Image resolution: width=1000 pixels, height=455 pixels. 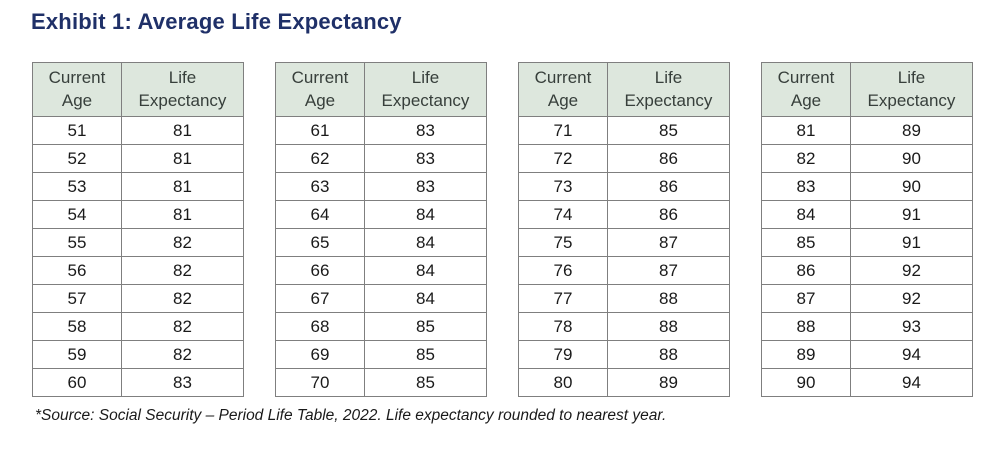 I want to click on table-row: 66 84, so click(x=381, y=270).